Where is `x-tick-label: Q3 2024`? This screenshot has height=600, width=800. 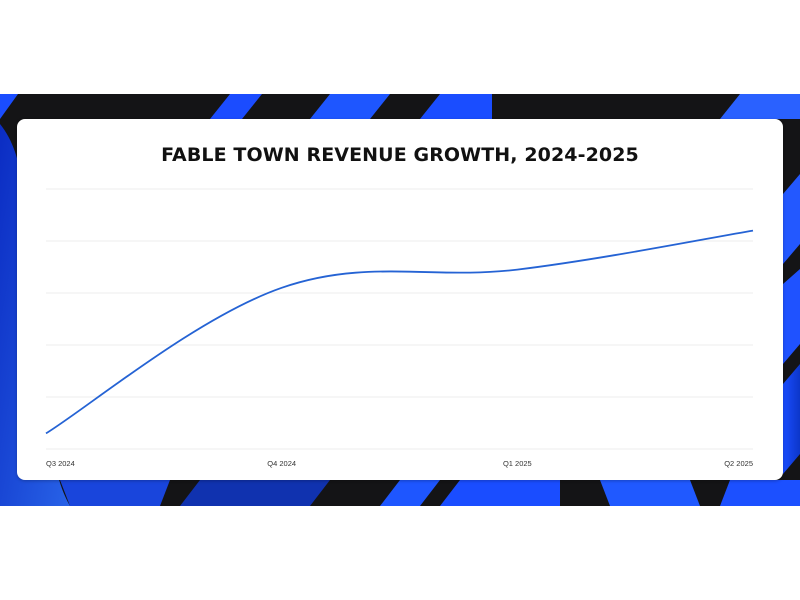
x-tick-label: Q3 2024 is located at coordinates (60, 463).